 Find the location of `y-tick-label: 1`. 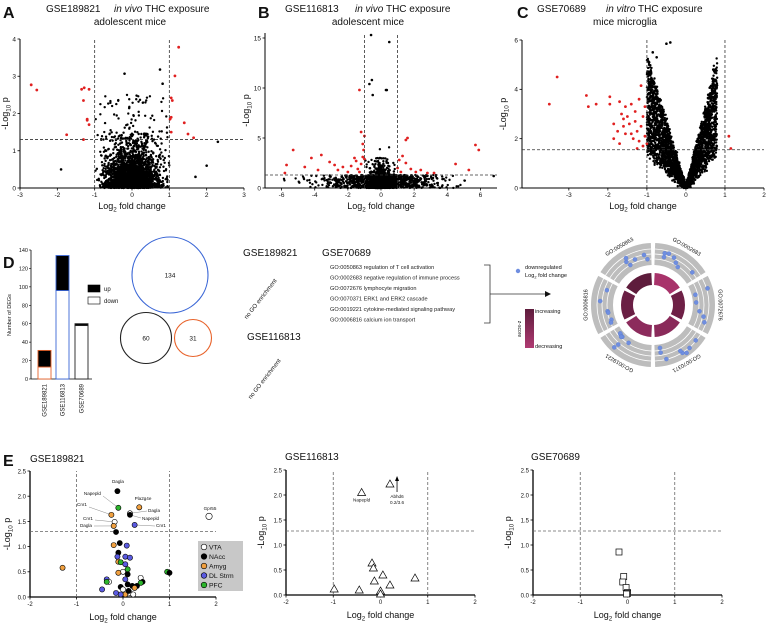

y-tick-label: 1 is located at coordinates (14, 151).